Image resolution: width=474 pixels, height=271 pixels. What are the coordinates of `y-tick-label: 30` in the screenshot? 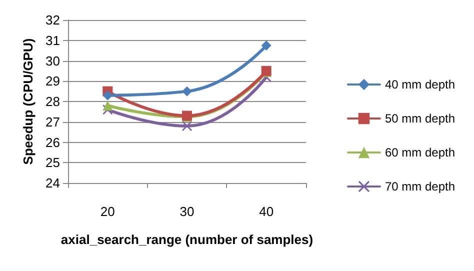 It's located at (53, 60).